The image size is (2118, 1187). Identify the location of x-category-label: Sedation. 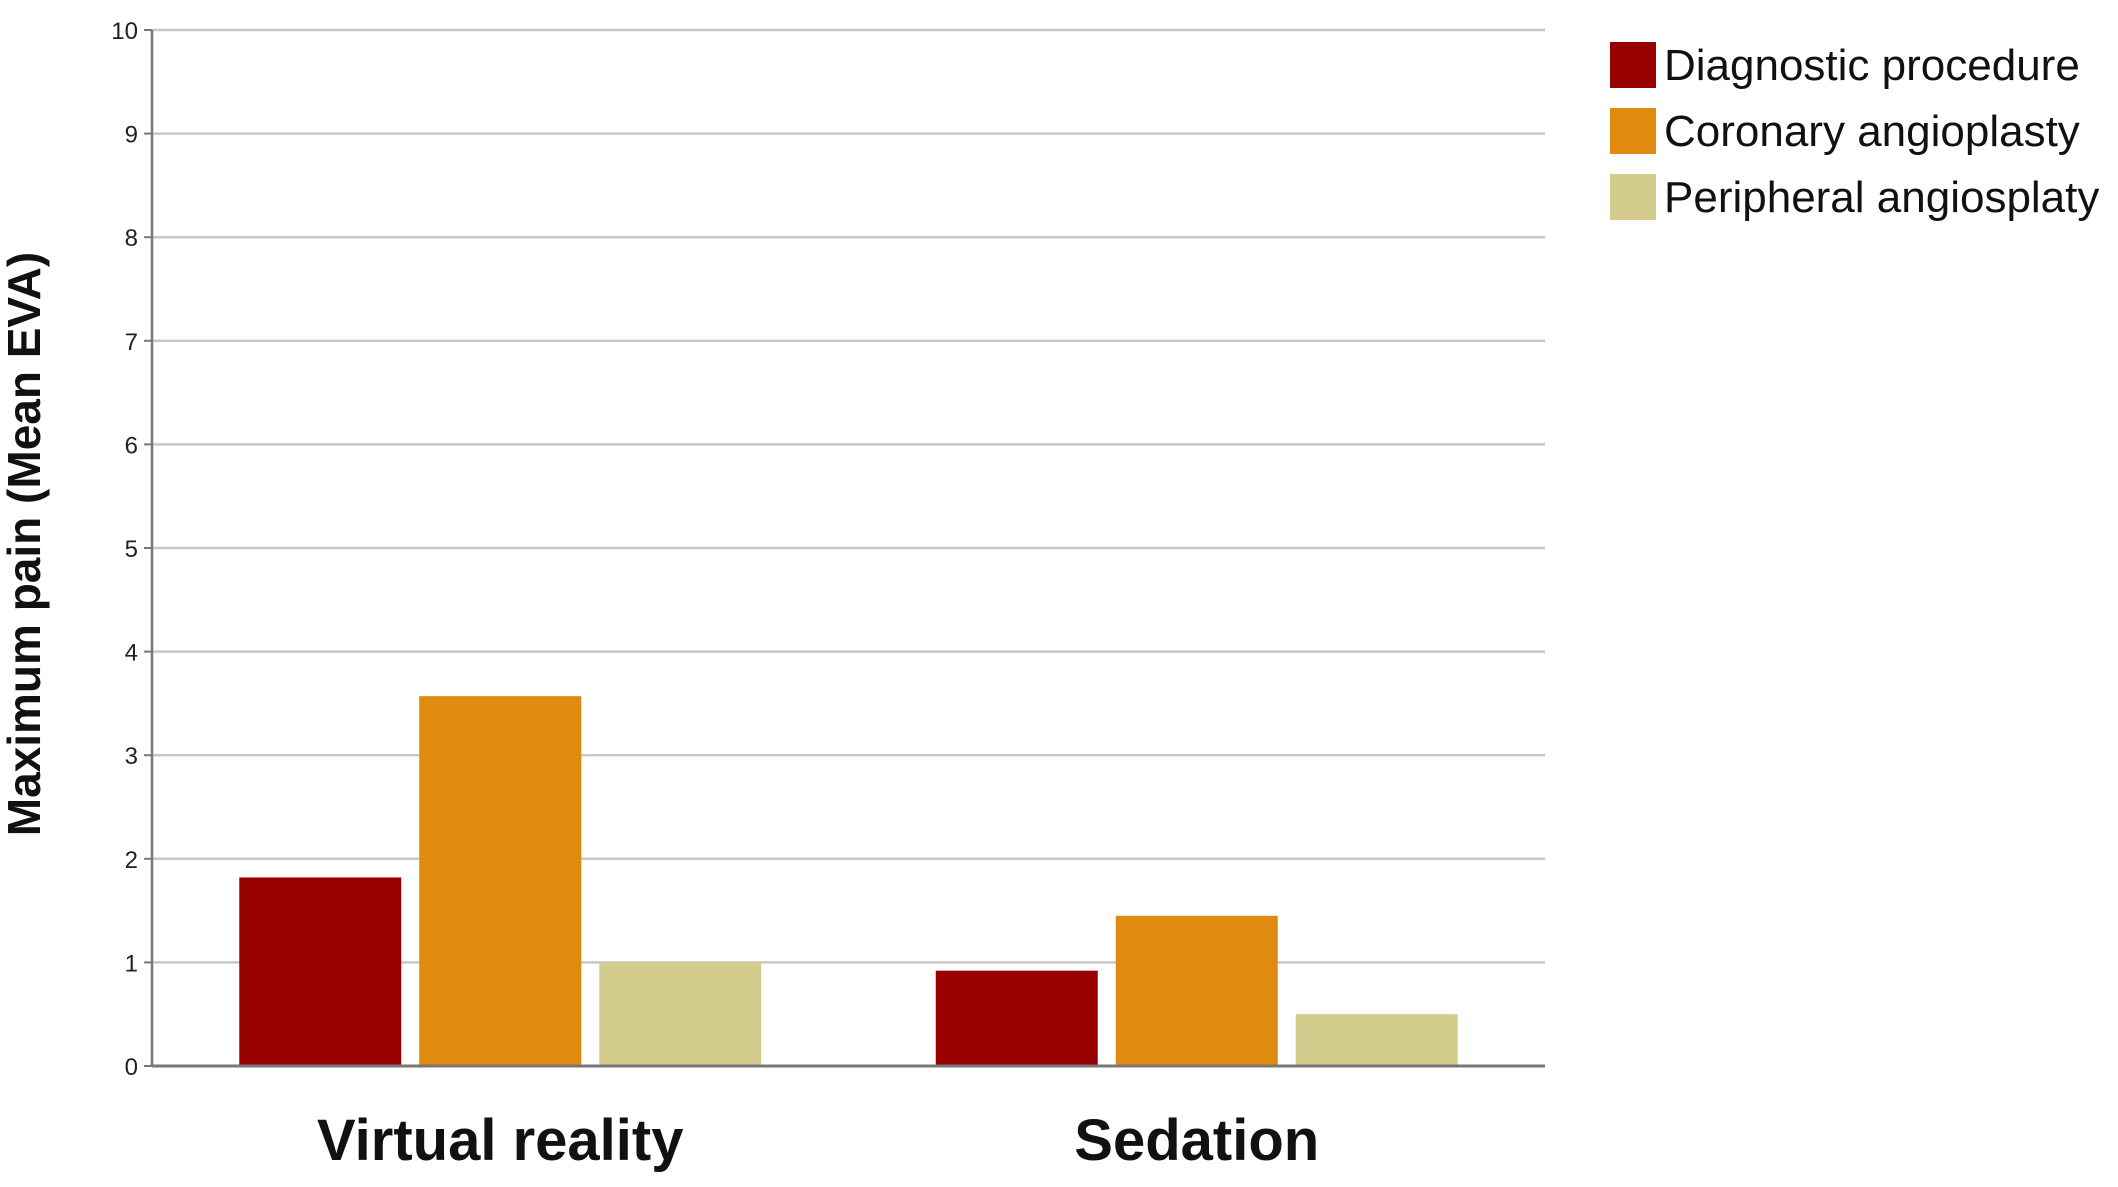
(1196, 1140).